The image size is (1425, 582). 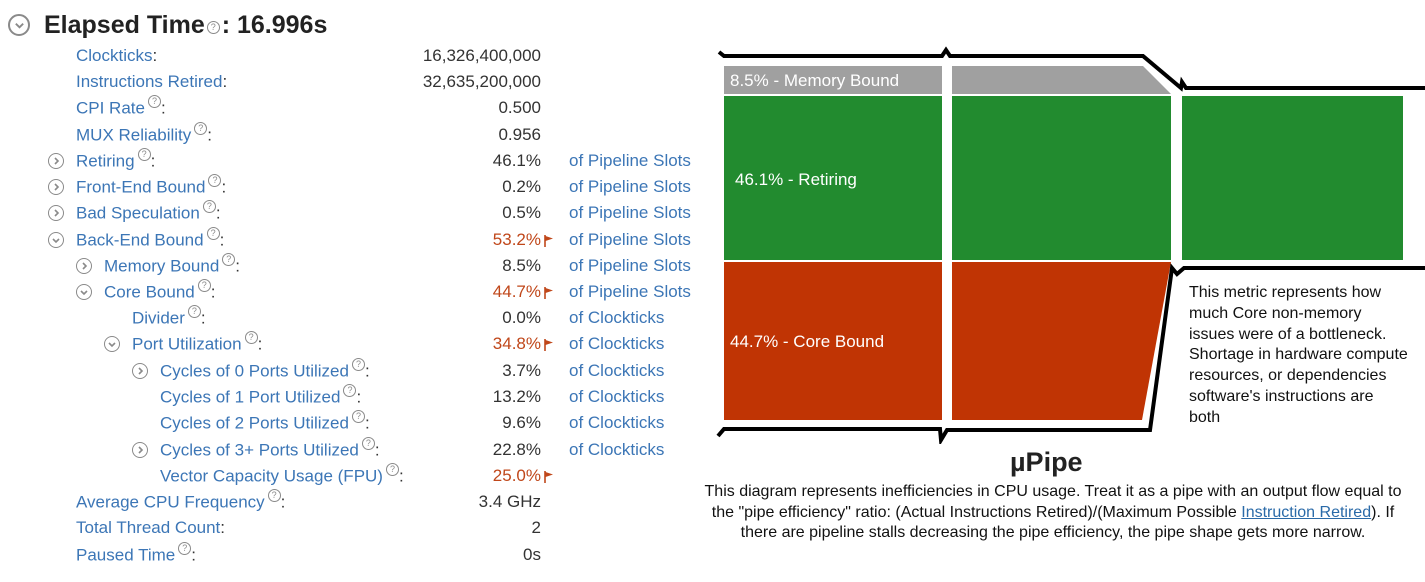 I want to click on metric-label: Core Bound?:, so click(x=160, y=290).